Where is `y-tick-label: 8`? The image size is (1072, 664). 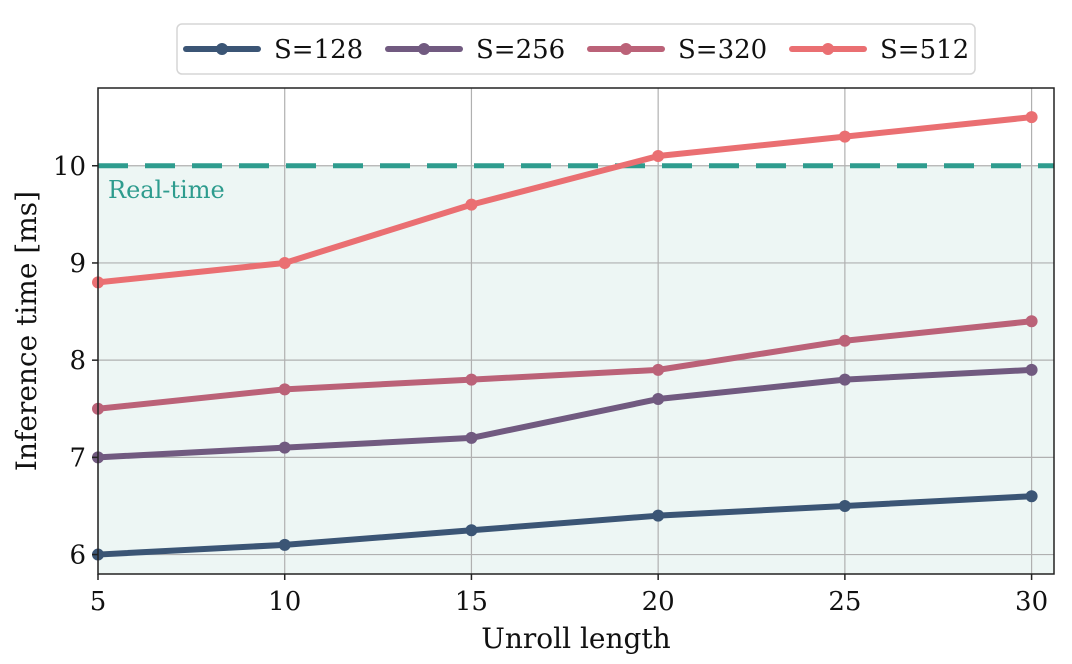 y-tick-label: 8 is located at coordinates (77, 361).